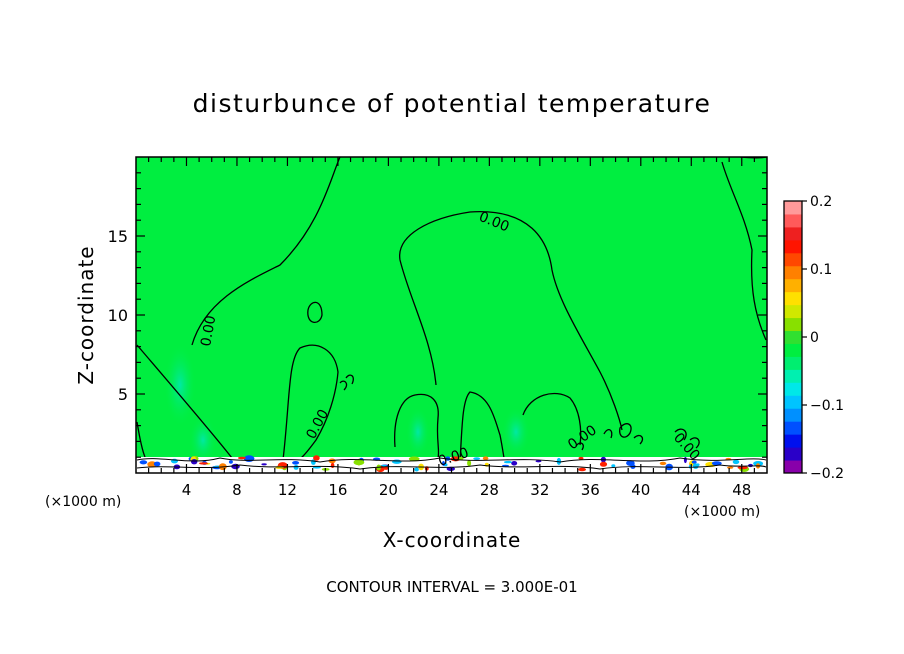 This screenshot has width=904, height=654. I want to click on x-tick-label: 48, so click(741, 490).